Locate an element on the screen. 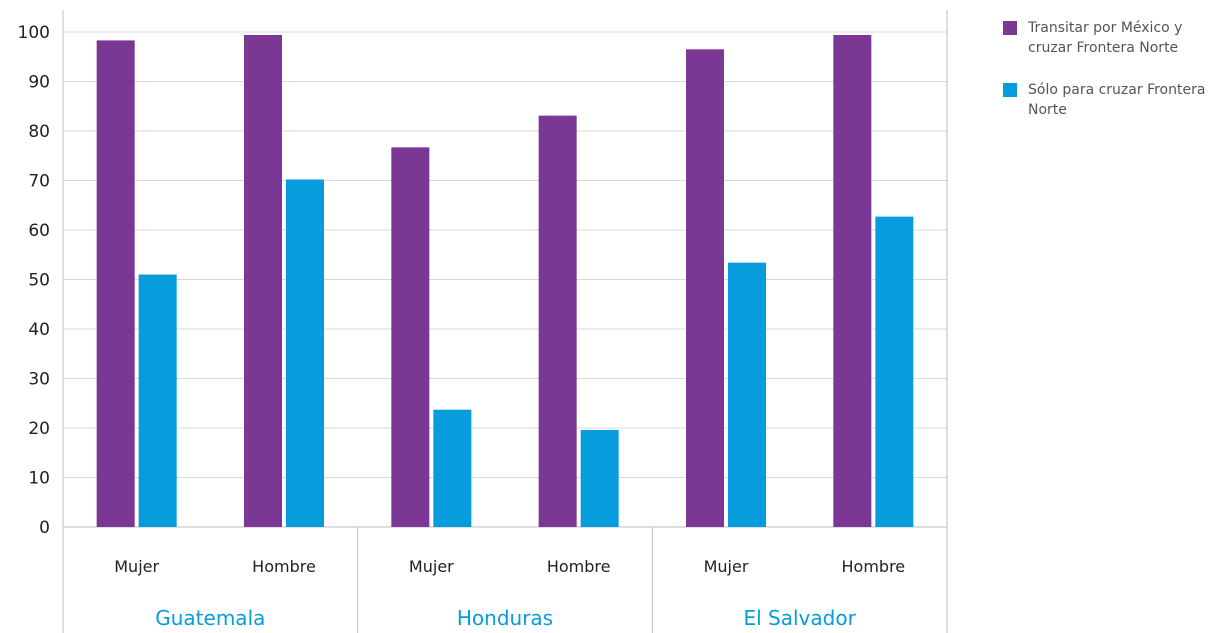  legend-label-solo-cruzar: Sólo para cruzar Frontera Norte is located at coordinates (1117, 100).